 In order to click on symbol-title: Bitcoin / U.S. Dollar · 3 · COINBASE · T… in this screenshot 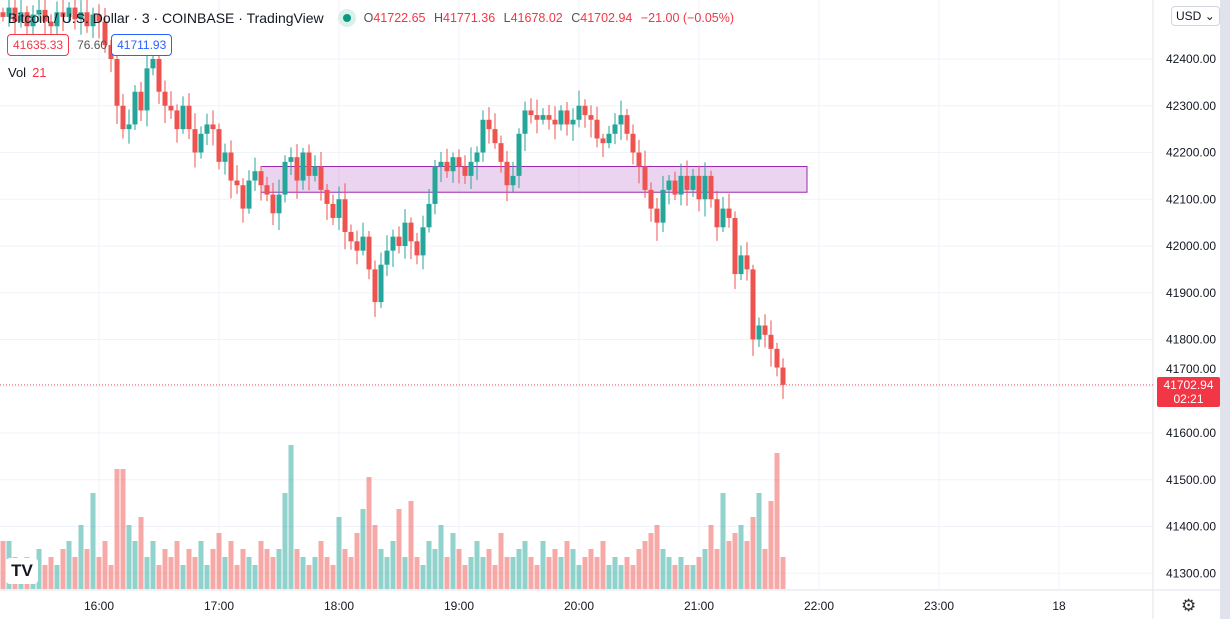, I will do `click(166, 18)`.